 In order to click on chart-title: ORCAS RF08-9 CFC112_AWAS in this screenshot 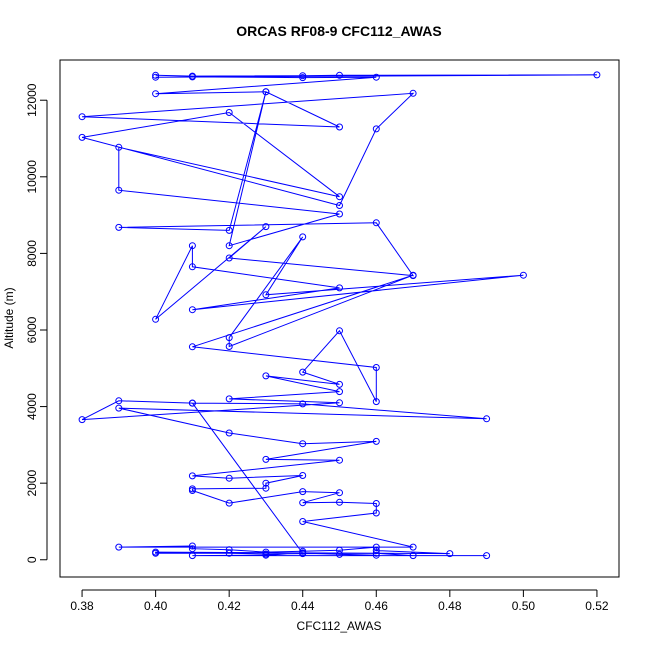, I will do `click(338, 31)`.